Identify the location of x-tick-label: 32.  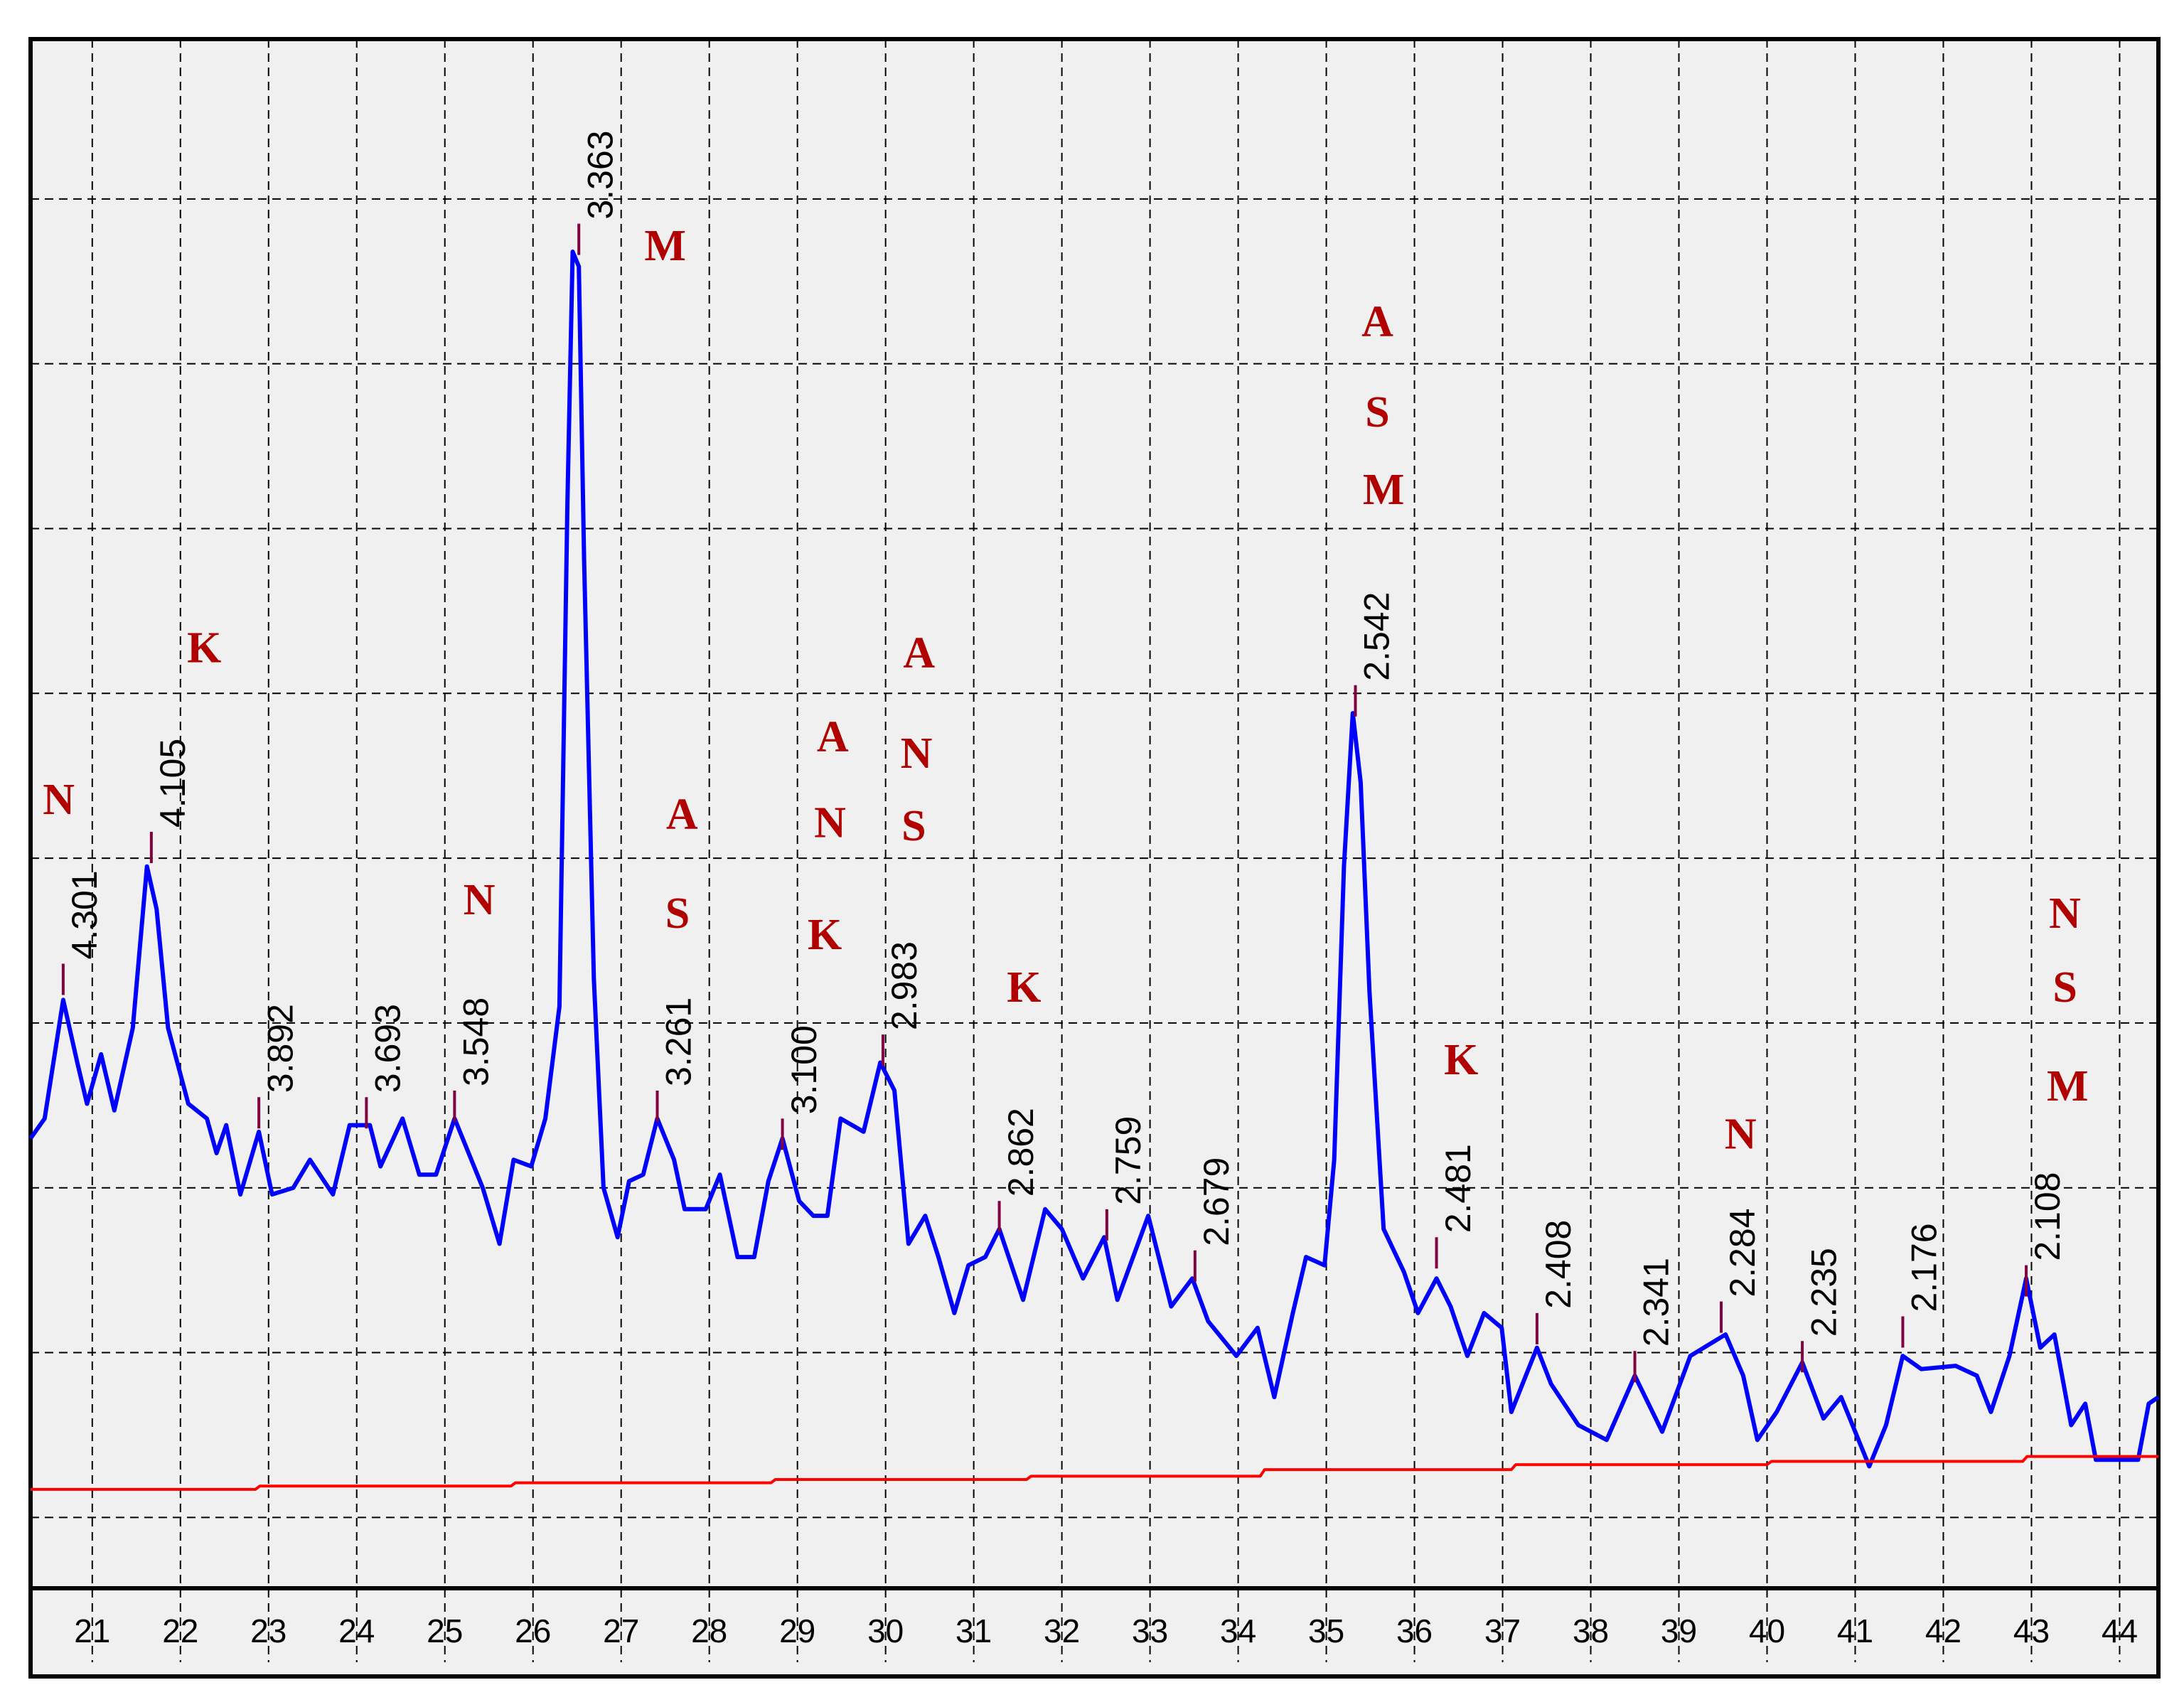
(1062, 1630).